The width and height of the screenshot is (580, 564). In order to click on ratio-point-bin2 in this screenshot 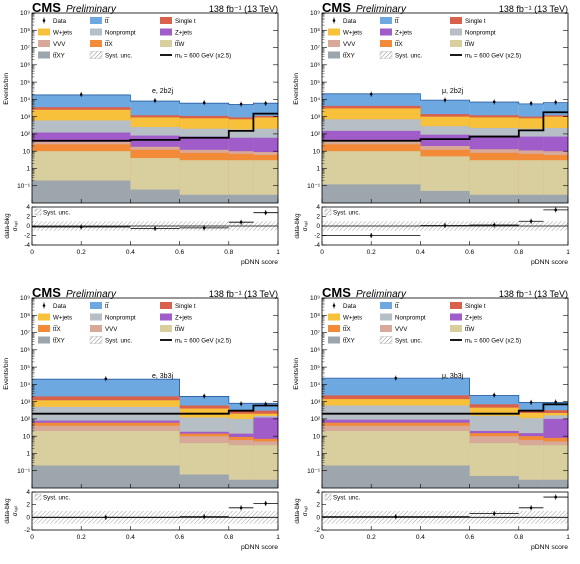, I will do `click(204, 228)`.